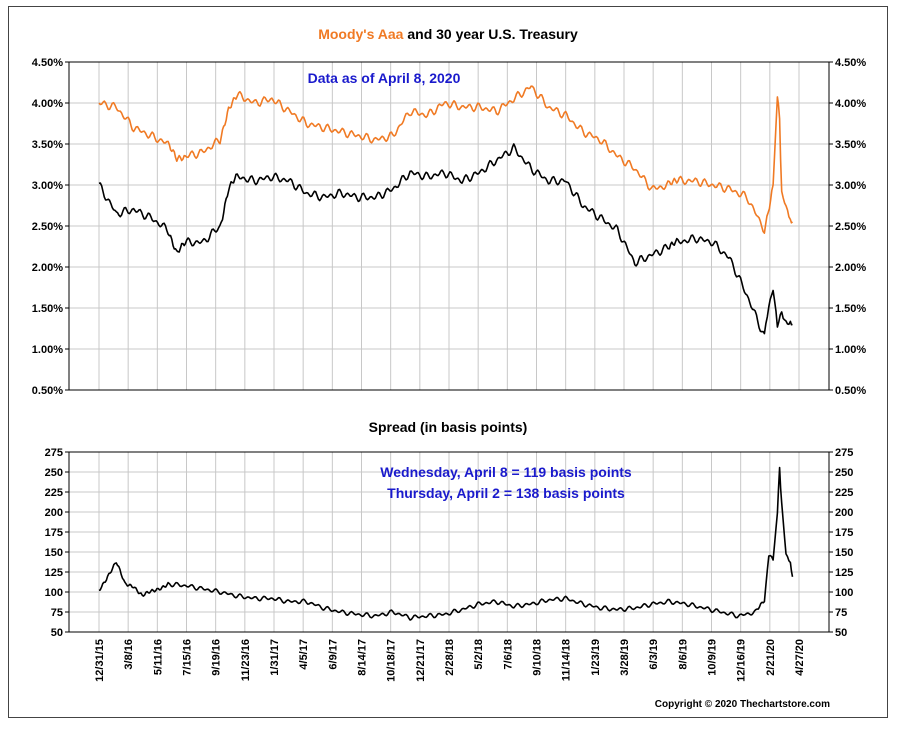 The height and width of the screenshot is (730, 898). Describe the element at coordinates (57, 633) in the screenshot. I see `bottom-ytick-label-left: 50` at that location.